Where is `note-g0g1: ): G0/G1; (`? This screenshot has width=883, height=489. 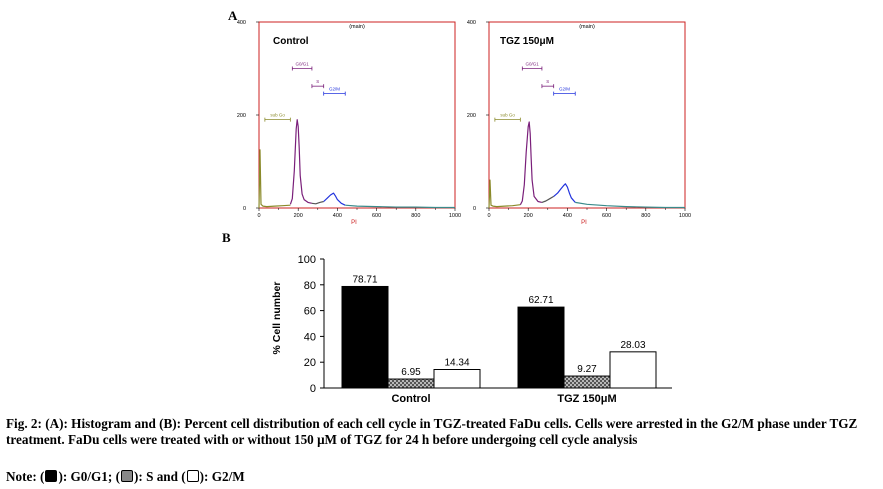 note-g0g1: ): G0/G1; ( is located at coordinates (89, 476).